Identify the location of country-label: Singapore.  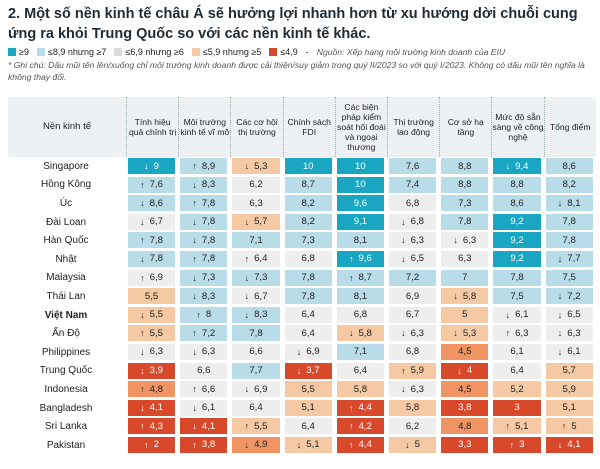
(66, 166).